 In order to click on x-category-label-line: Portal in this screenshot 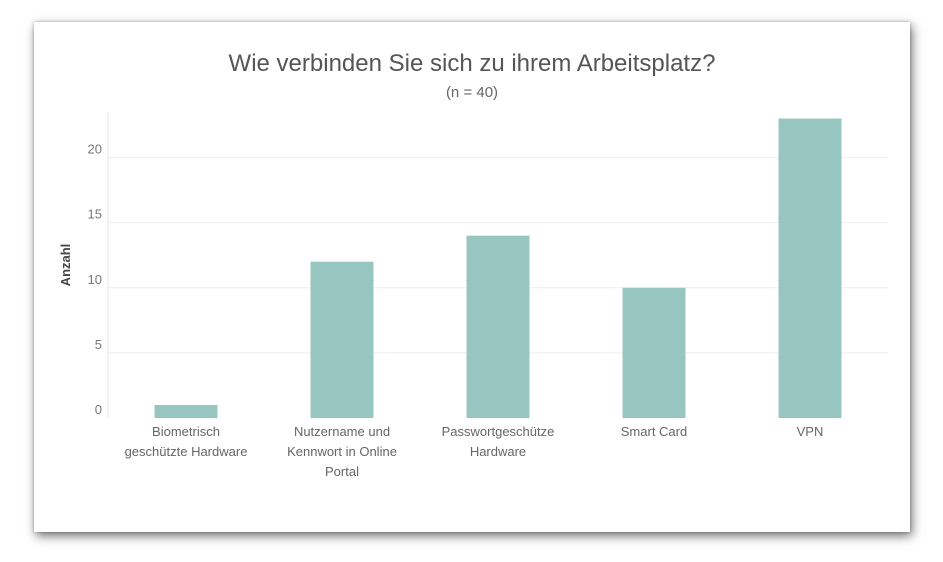, I will do `click(342, 471)`.